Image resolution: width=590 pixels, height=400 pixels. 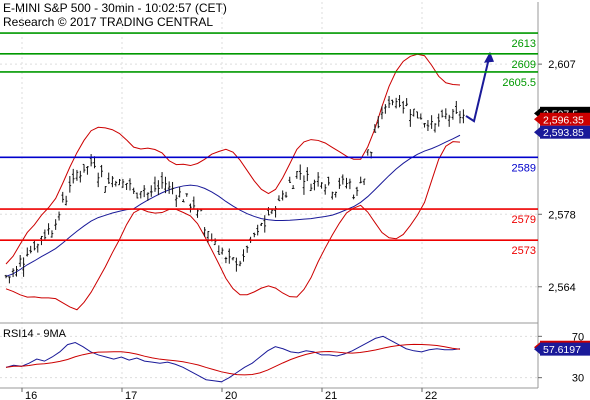 I want to click on rsi-tick-label: 70, so click(x=578, y=337).